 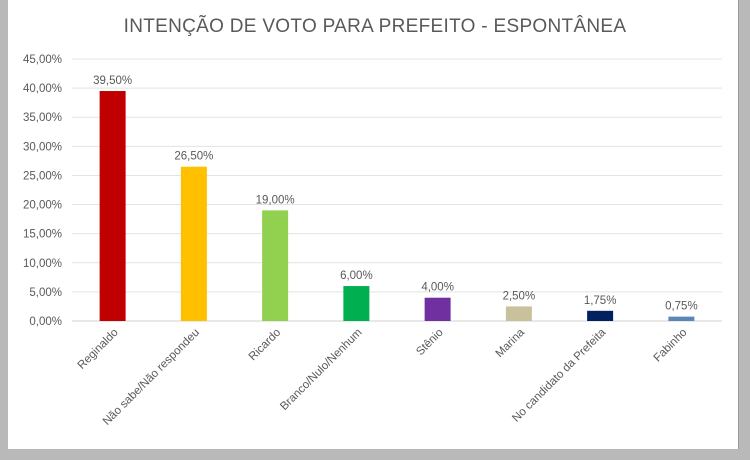 I want to click on y-tick-label: 30,00%, so click(x=42, y=147).